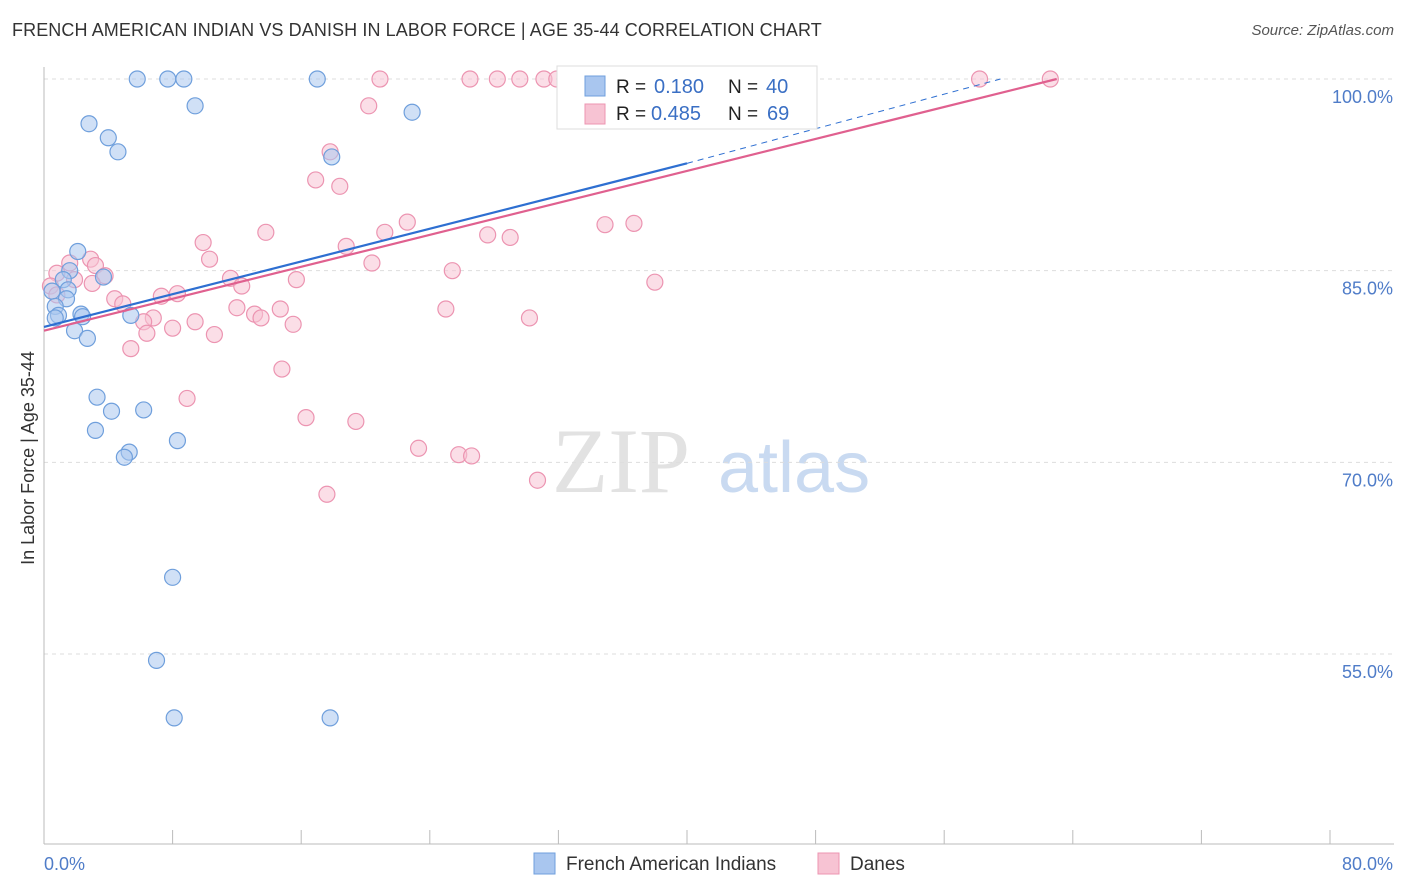 Image resolution: width=1406 pixels, height=892 pixels. Describe the element at coordinates (631, 114) in the screenshot. I see `legend-r-label-2: R =` at that location.